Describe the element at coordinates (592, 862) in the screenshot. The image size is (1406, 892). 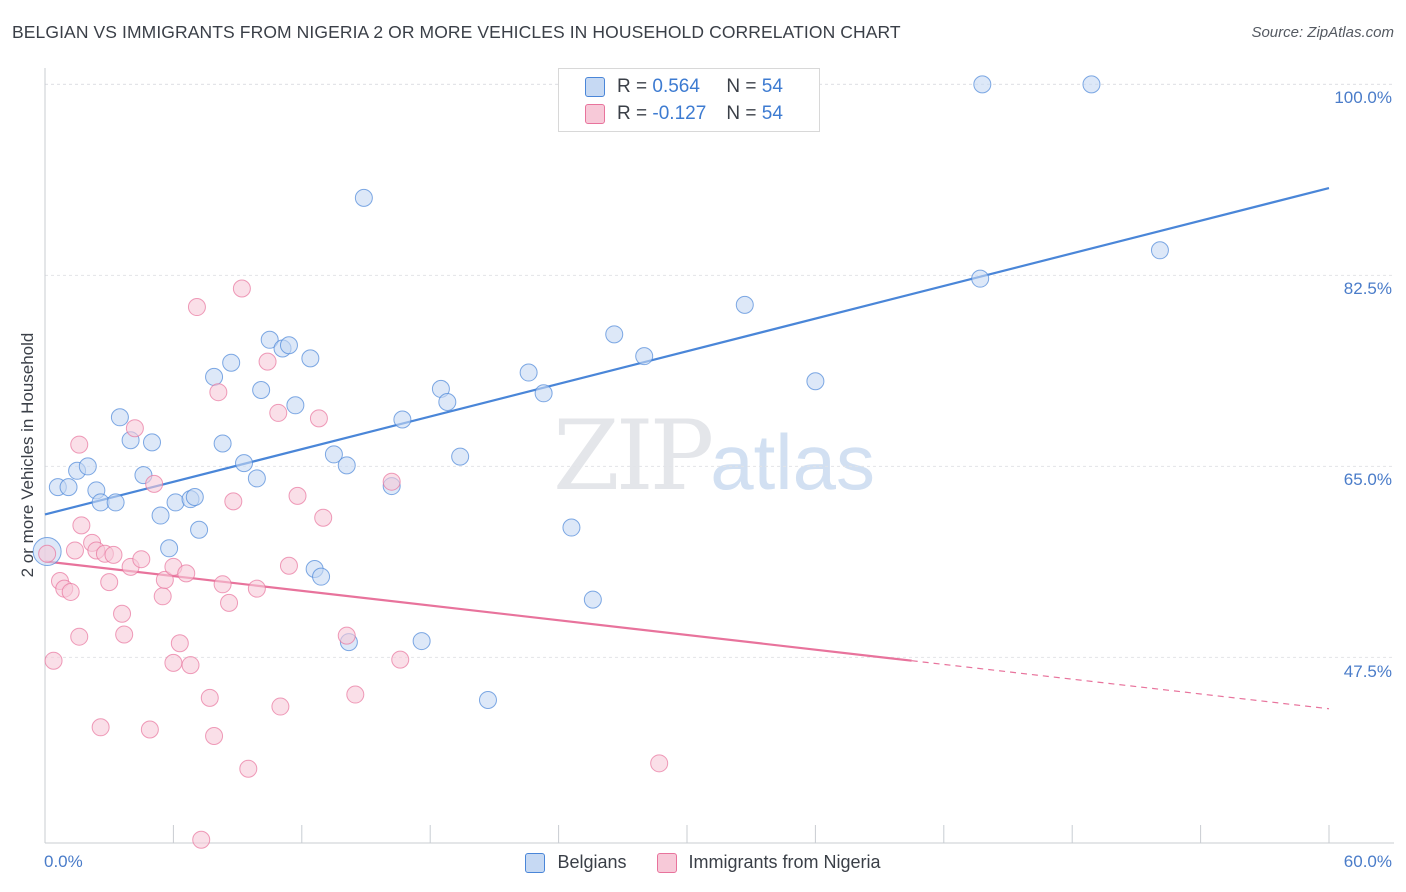
I see `legend-label: Belgians` at that location.